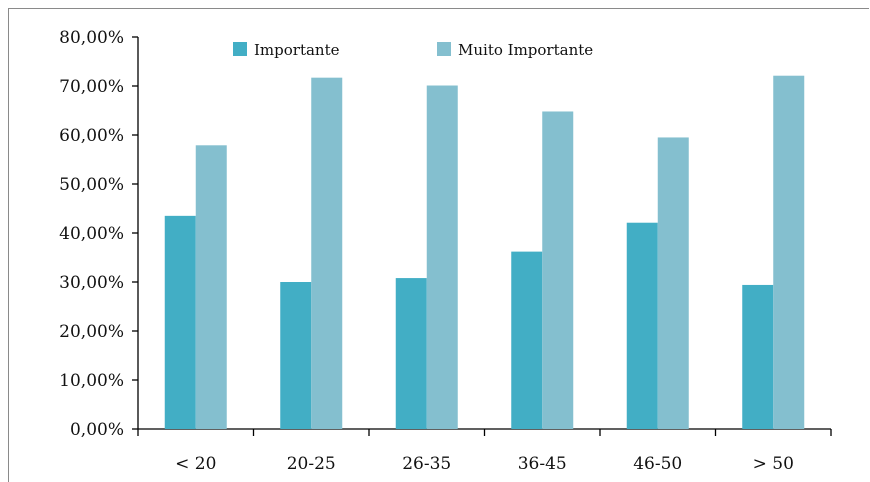 The height and width of the screenshot is (482, 870). I want to click on legend-label: Muito Importante, so click(525, 50).